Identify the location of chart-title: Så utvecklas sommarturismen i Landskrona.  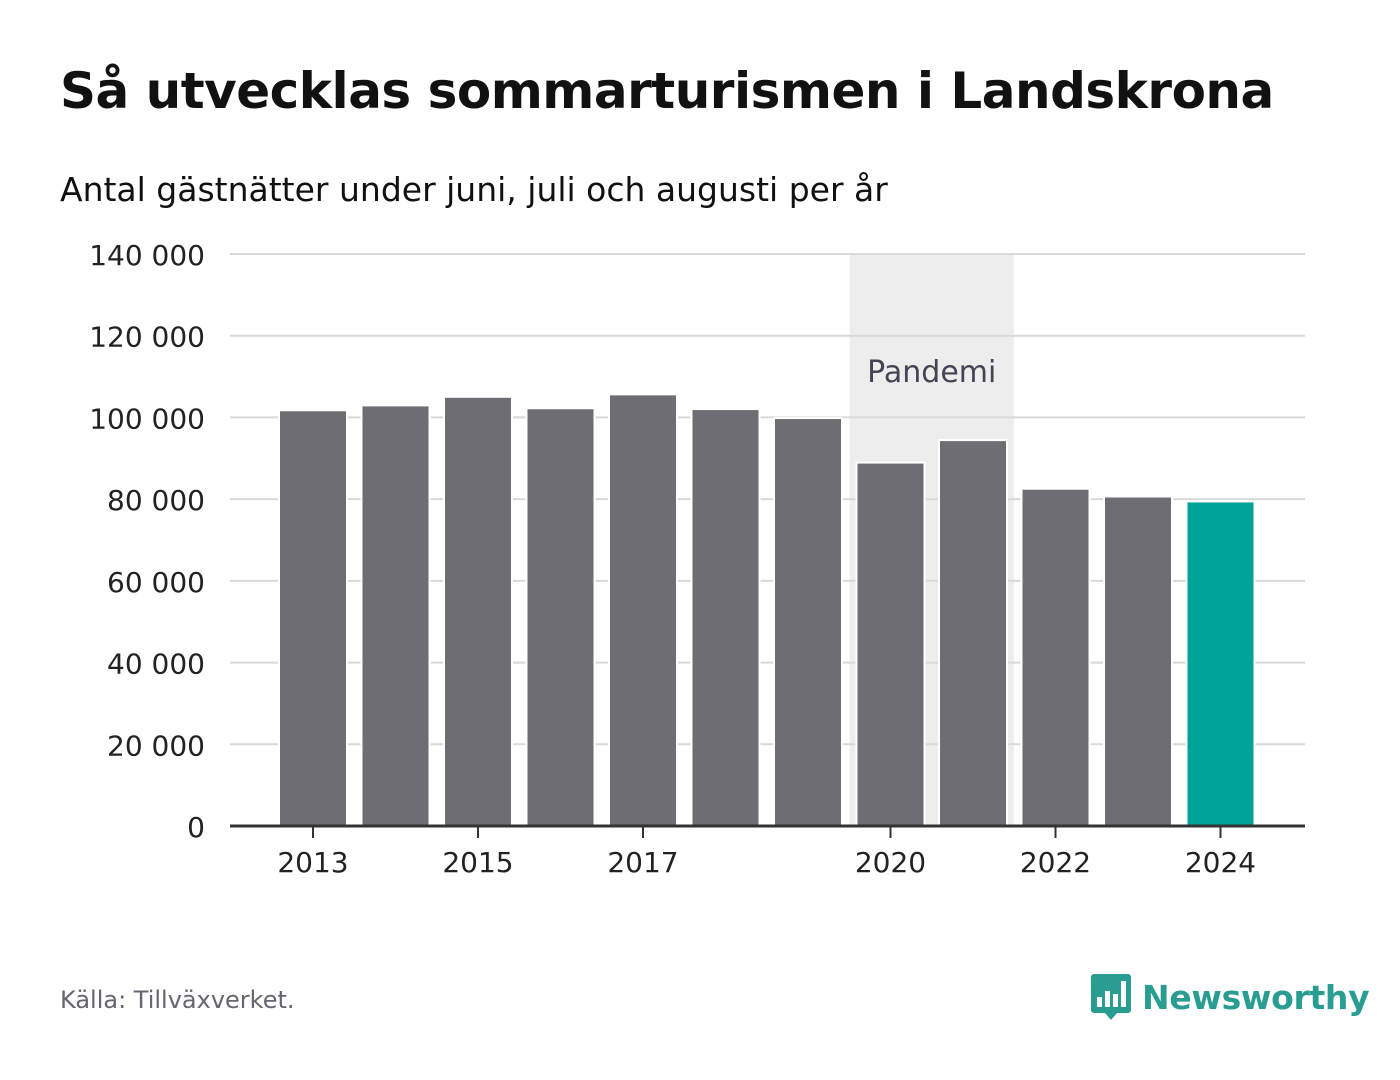
(667, 91).